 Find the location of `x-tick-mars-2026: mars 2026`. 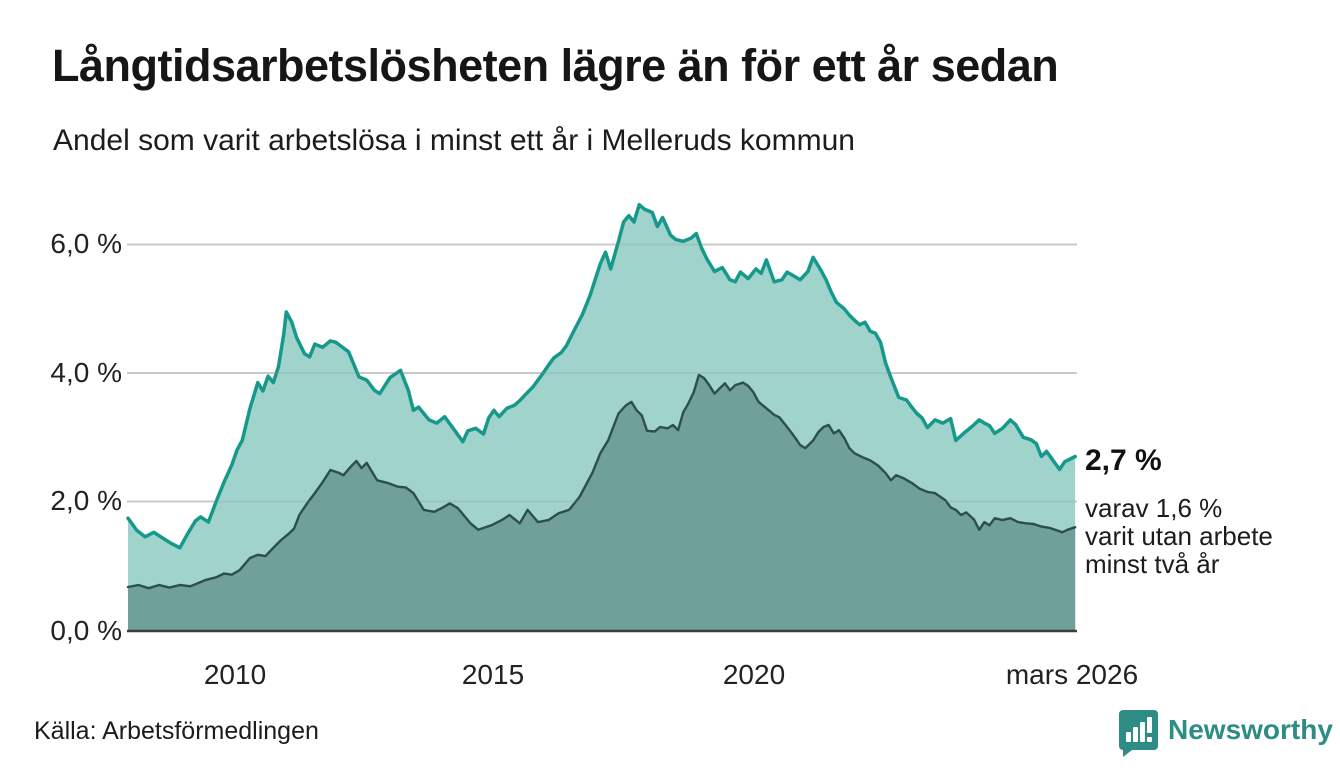

x-tick-mars-2026: mars 2026 is located at coordinates (1072, 674).